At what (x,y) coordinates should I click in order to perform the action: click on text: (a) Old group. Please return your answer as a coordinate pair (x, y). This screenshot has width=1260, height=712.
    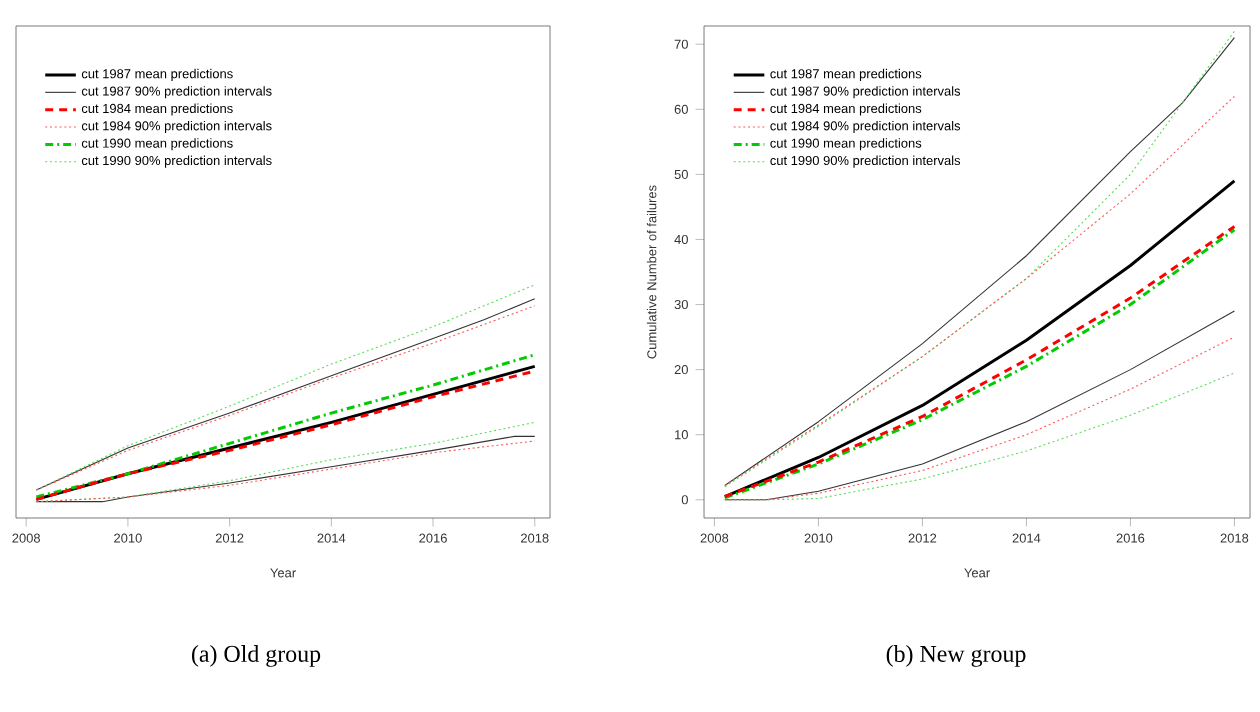
    Looking at the image, I should click on (256, 656).